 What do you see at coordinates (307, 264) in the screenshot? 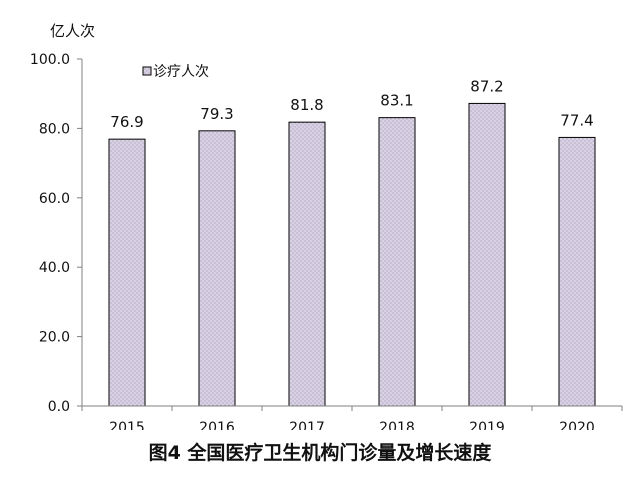
I see `bar-2017` at bounding box center [307, 264].